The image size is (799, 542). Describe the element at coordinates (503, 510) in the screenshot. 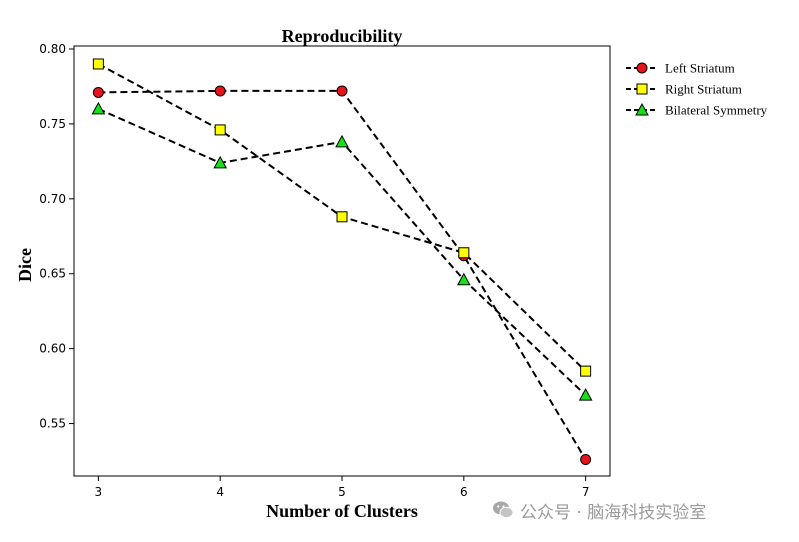

I see `wechat-icon` at that location.